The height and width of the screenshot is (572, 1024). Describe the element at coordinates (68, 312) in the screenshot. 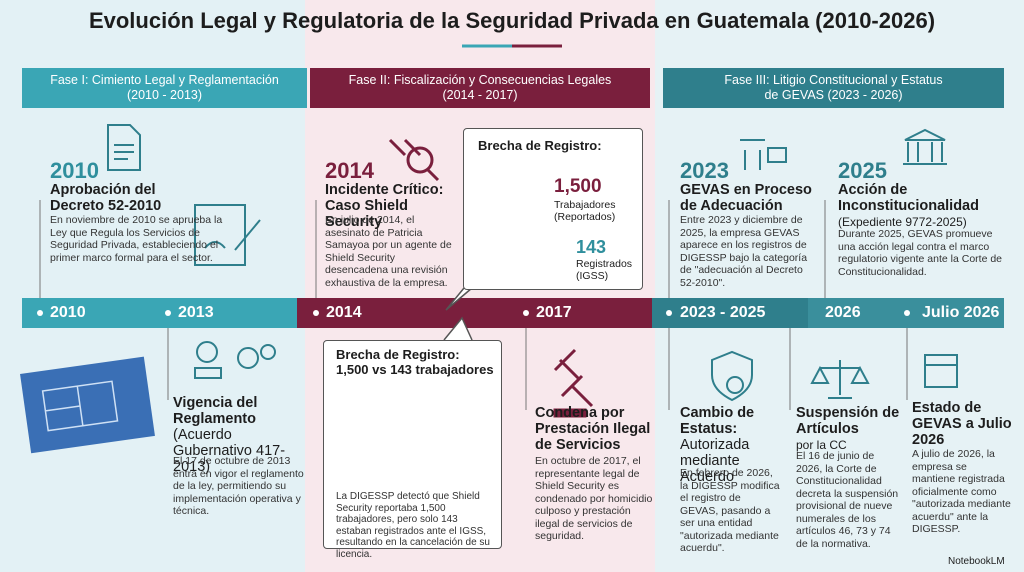

I see `timeline-label: 2010` at that location.